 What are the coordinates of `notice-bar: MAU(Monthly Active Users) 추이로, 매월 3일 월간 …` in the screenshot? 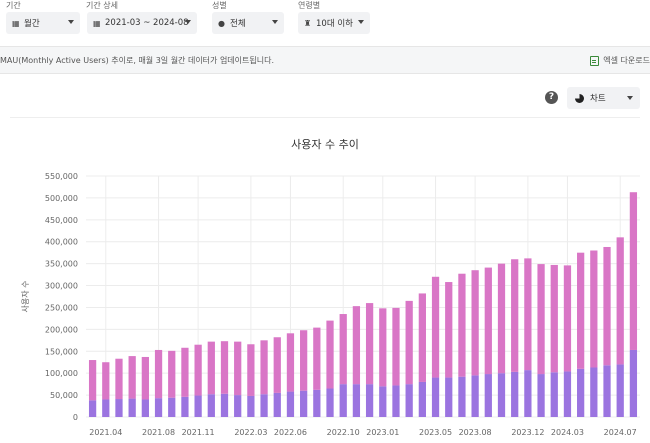 It's located at (325, 60).